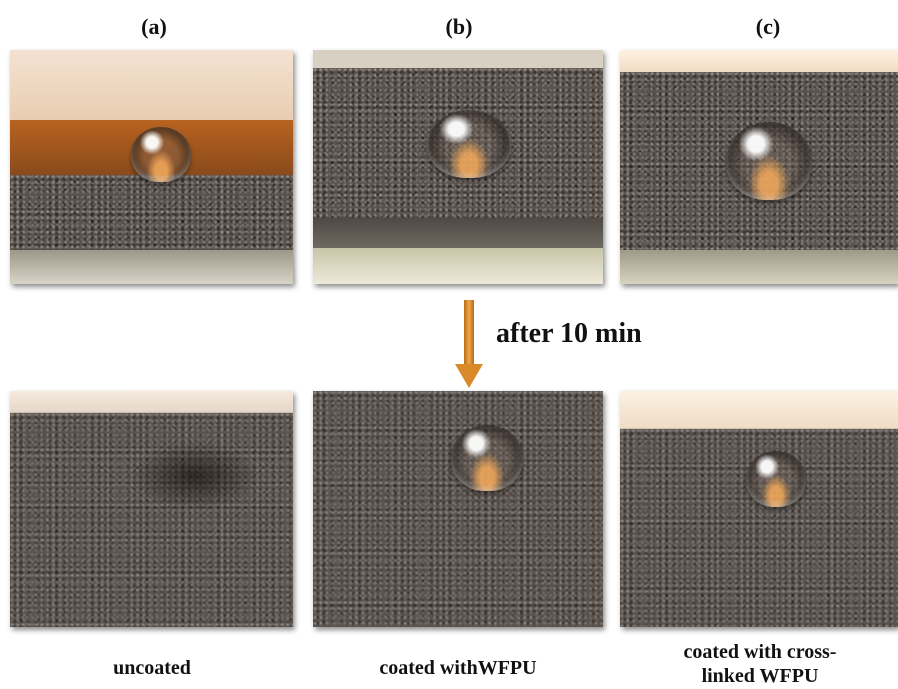 Image resolution: width=898 pixels, height=689 pixels. What do you see at coordinates (459, 26) in the screenshot?
I see `column-label-b: (b)` at bounding box center [459, 26].